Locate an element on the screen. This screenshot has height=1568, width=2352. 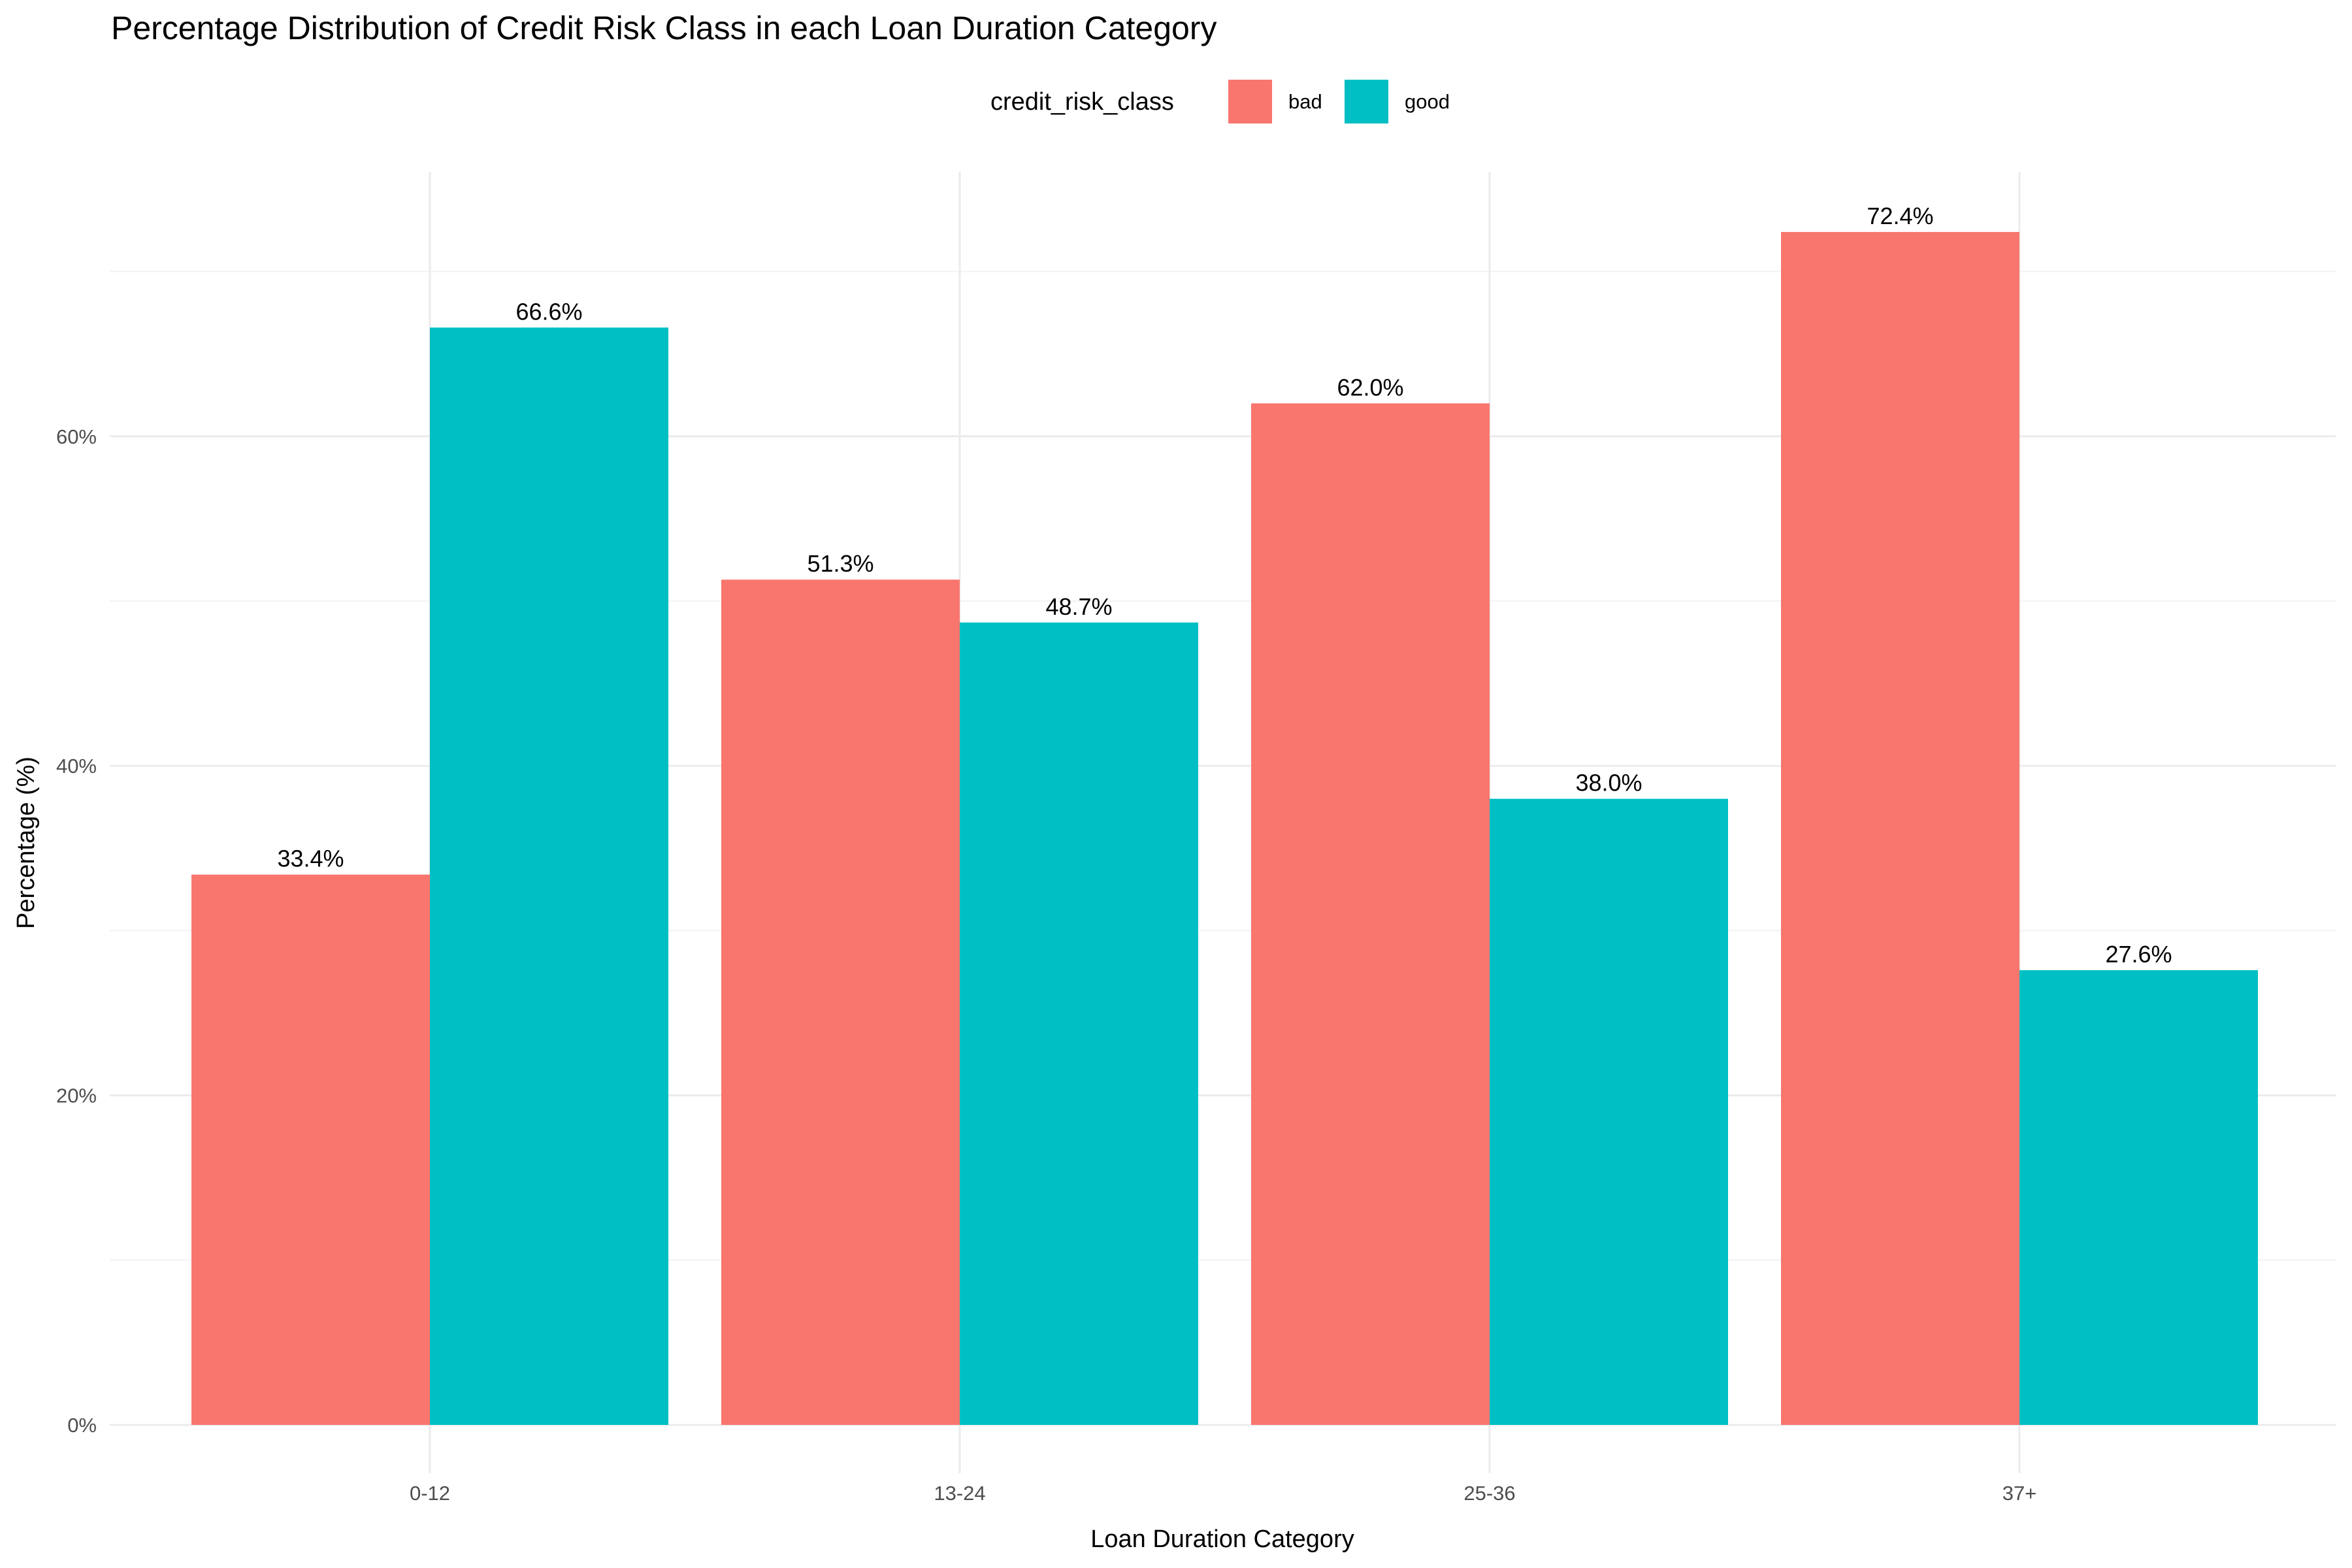
data-label-good-25-36: 38.0% is located at coordinates (1608, 783).